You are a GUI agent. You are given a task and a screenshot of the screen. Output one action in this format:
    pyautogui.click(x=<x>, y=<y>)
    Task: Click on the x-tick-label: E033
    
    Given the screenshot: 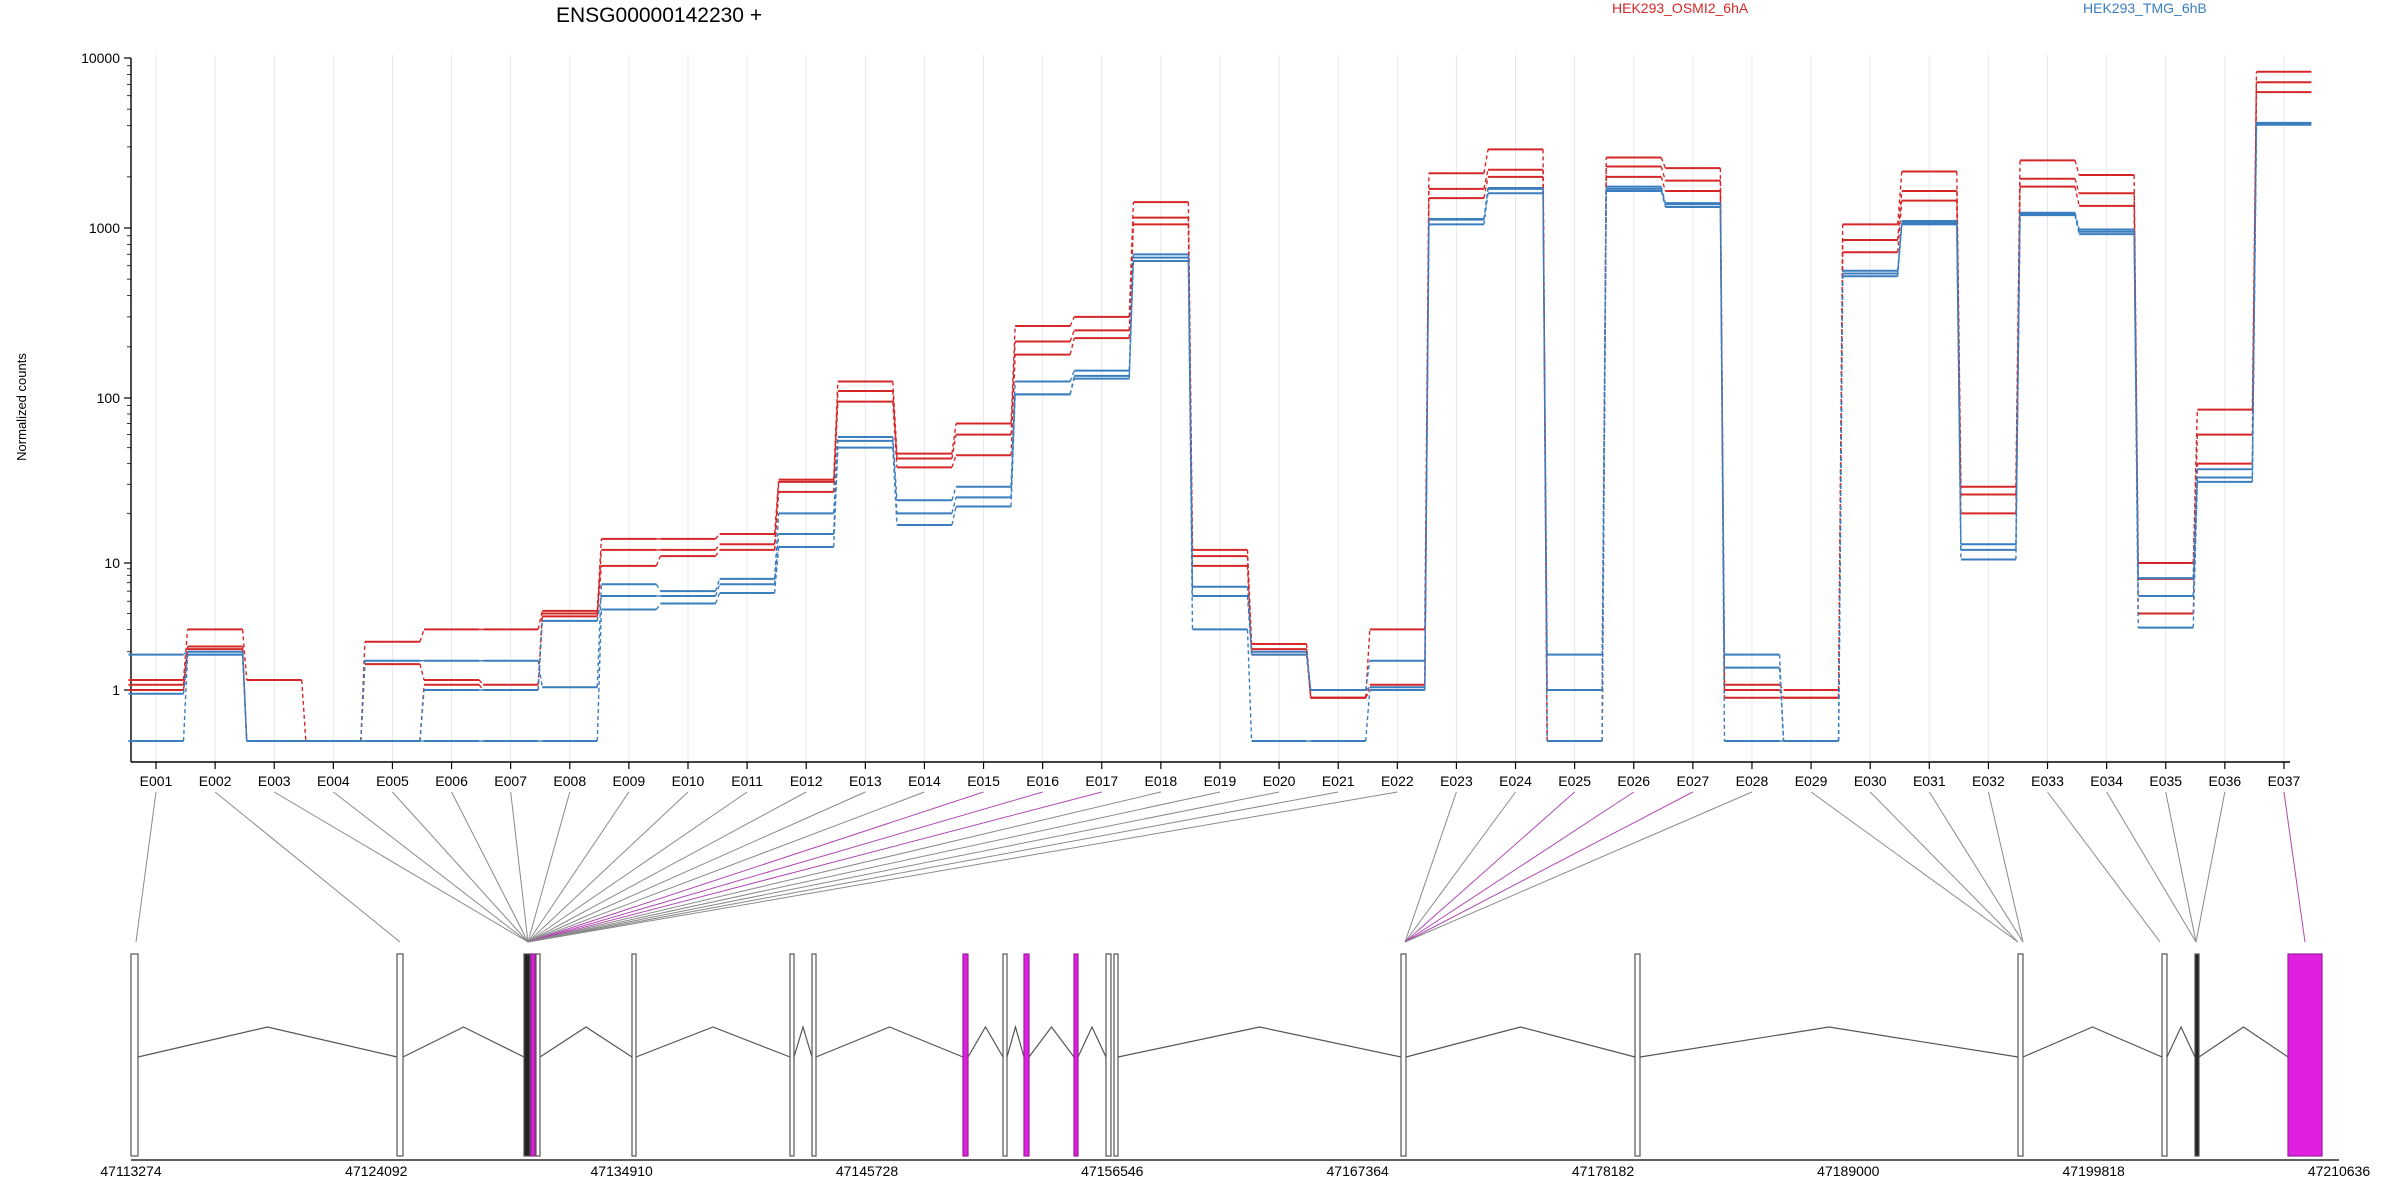 What is the action you would take?
    pyautogui.click(x=2047, y=781)
    